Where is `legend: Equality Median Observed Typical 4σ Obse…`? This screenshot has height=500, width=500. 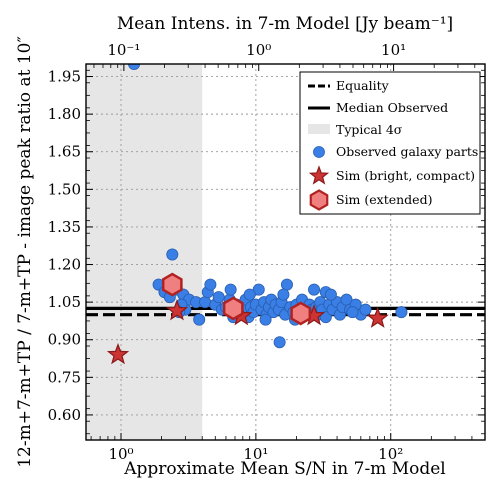
legend: Equality Median Observed Typical 4σ Obse… is located at coordinates (390, 143).